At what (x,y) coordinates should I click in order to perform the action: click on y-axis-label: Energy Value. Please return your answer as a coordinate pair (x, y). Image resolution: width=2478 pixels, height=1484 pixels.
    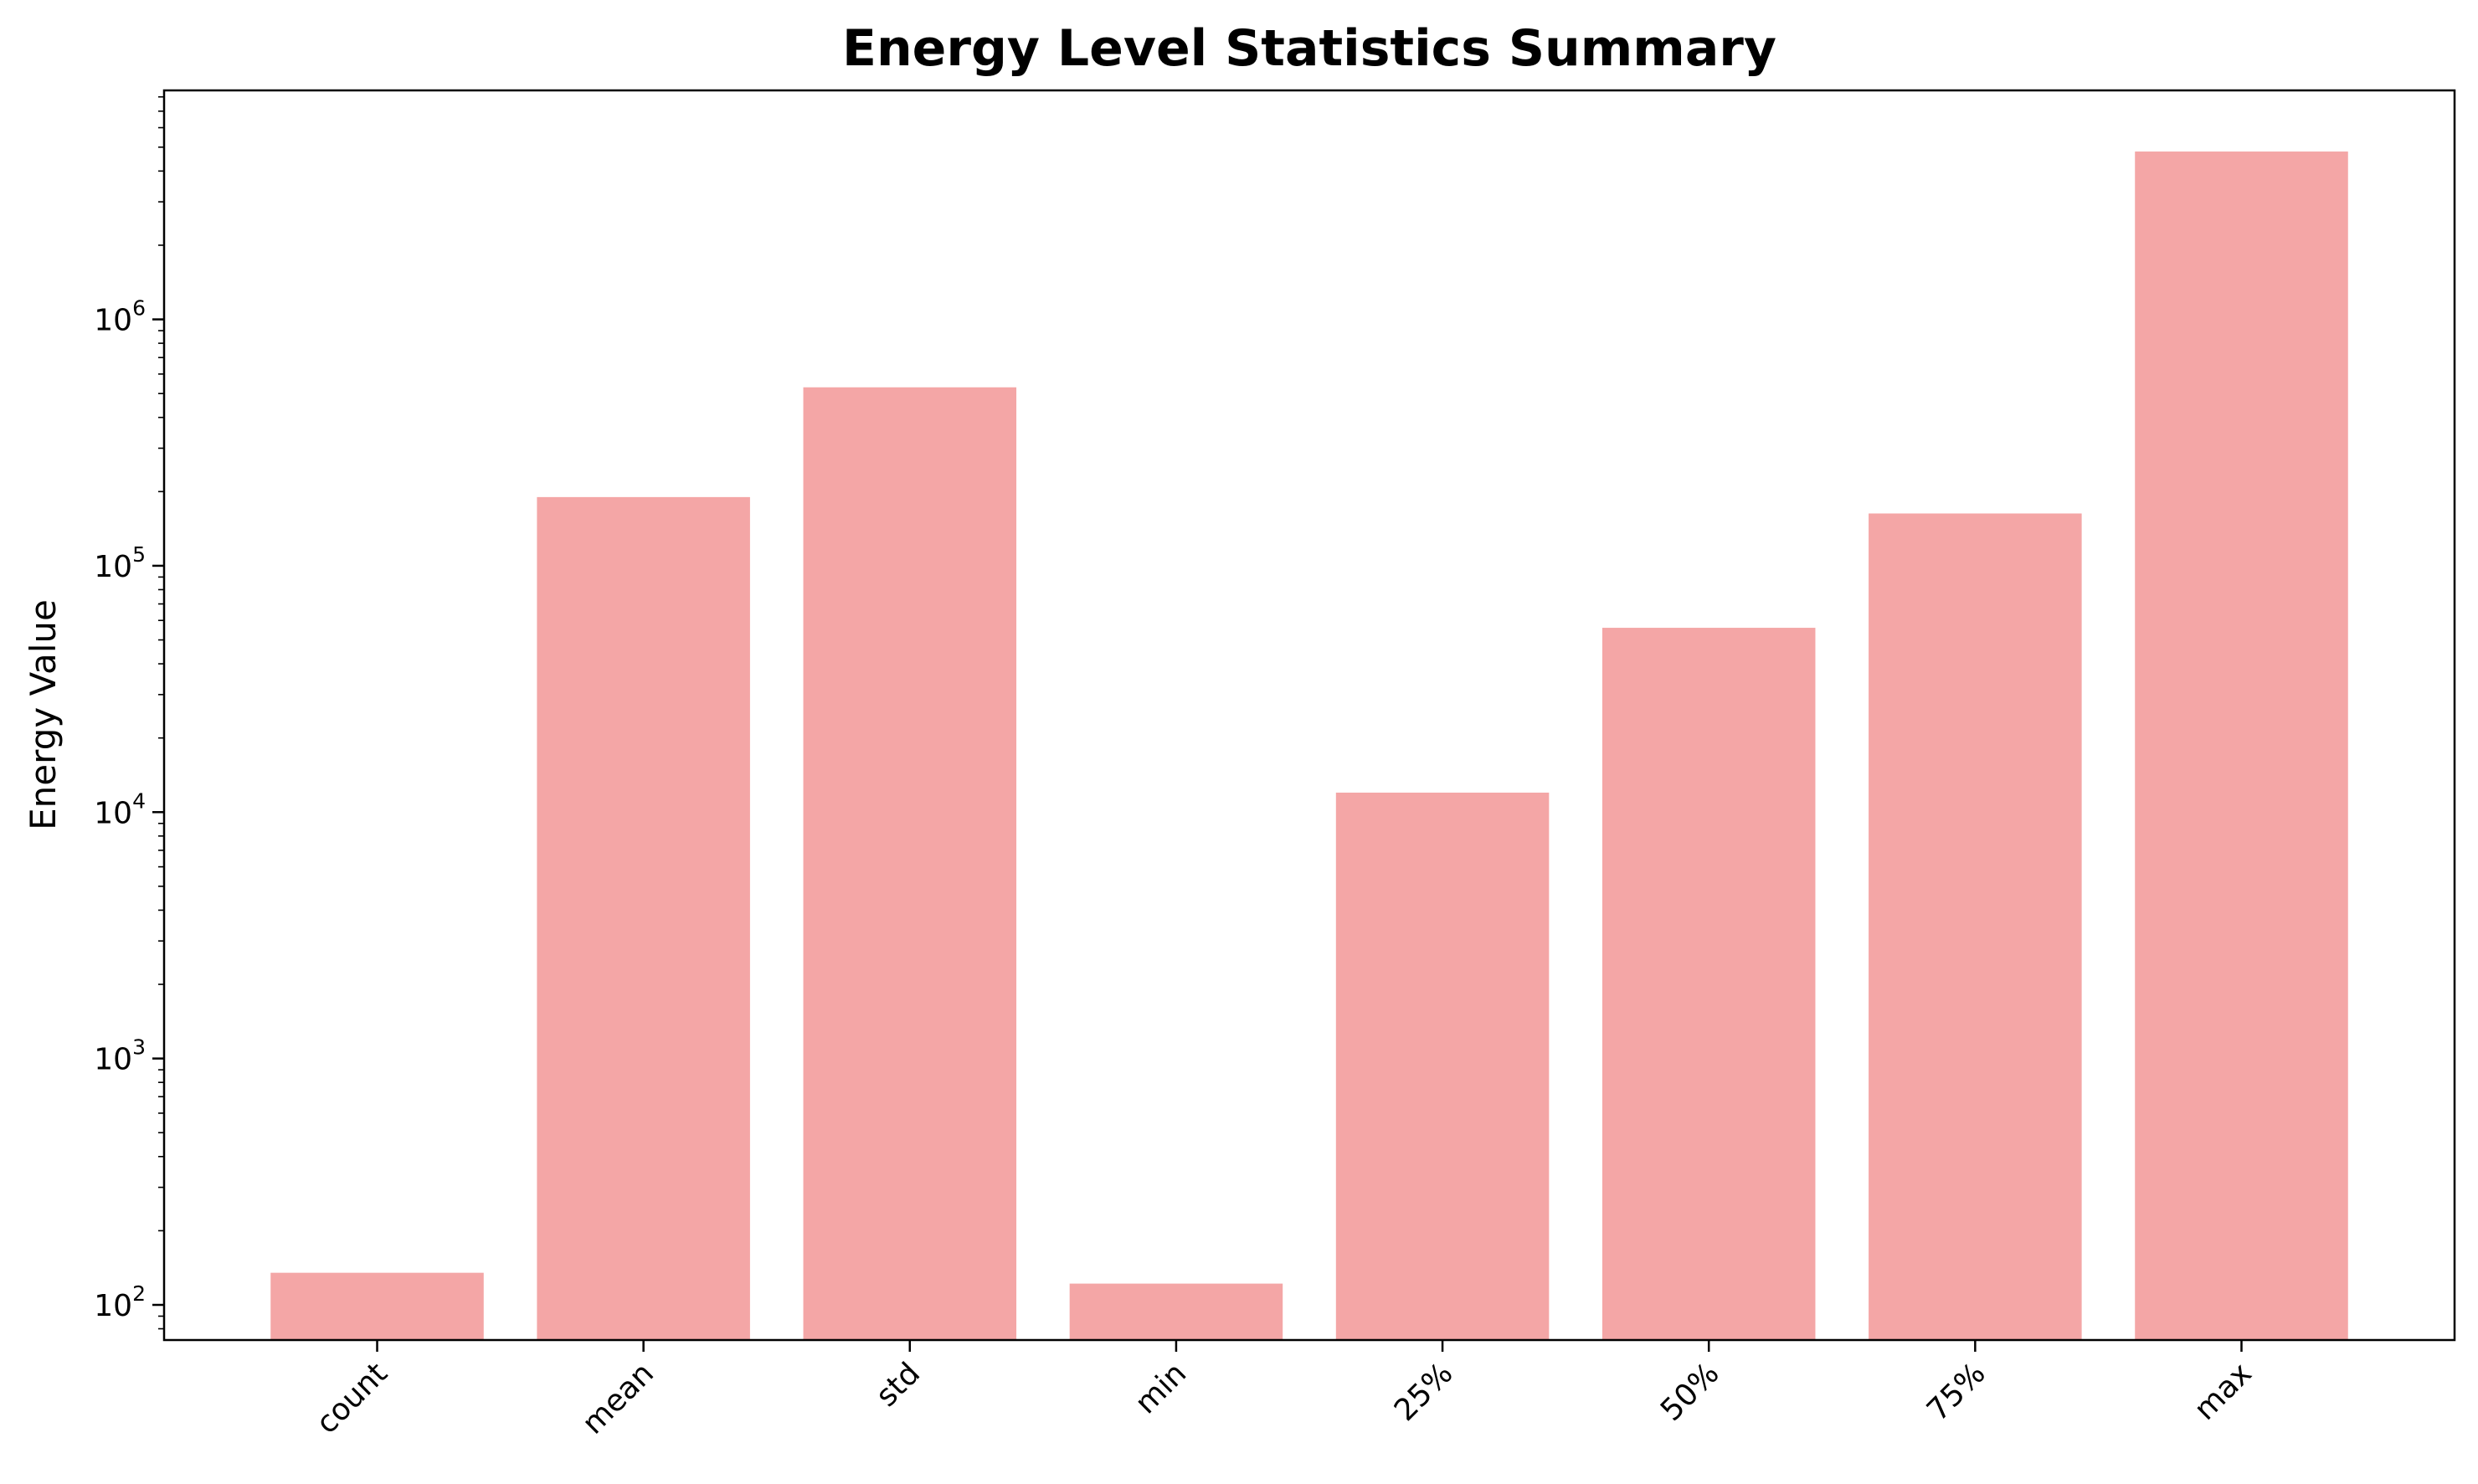
    Looking at the image, I should click on (44, 715).